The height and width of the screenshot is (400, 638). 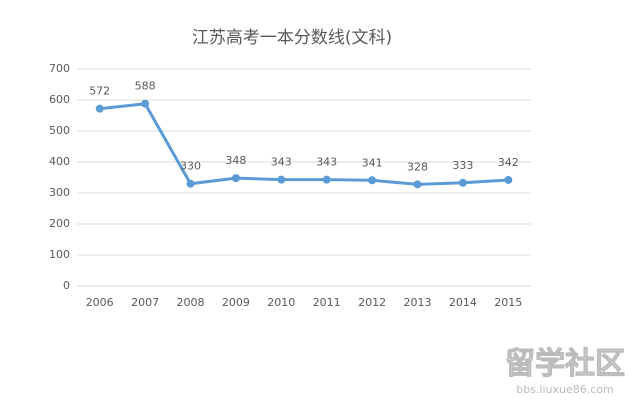 What do you see at coordinates (59, 161) in the screenshot?
I see `y-tick-label: 400` at bounding box center [59, 161].